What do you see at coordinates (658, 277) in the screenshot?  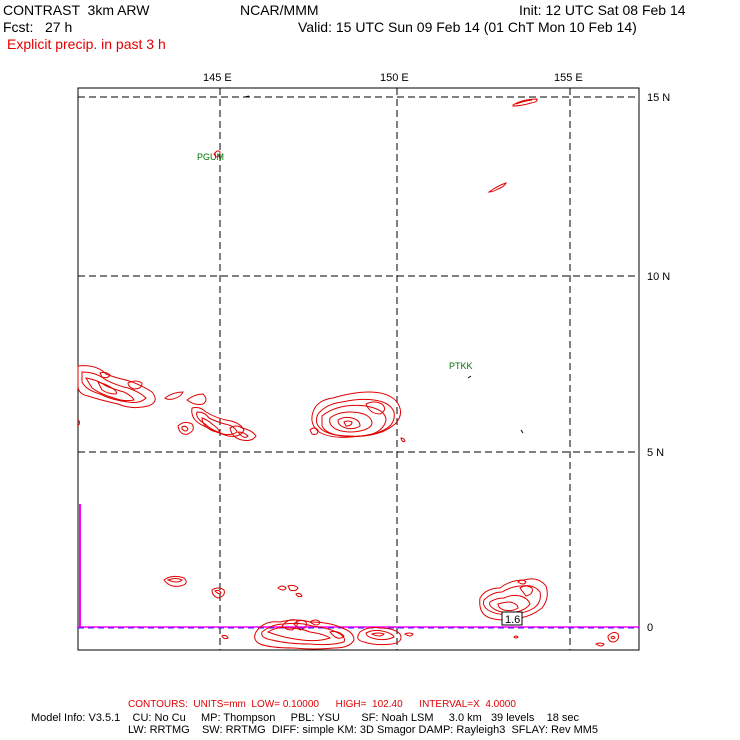 I see `lat-label-10n: 10 N` at bounding box center [658, 277].